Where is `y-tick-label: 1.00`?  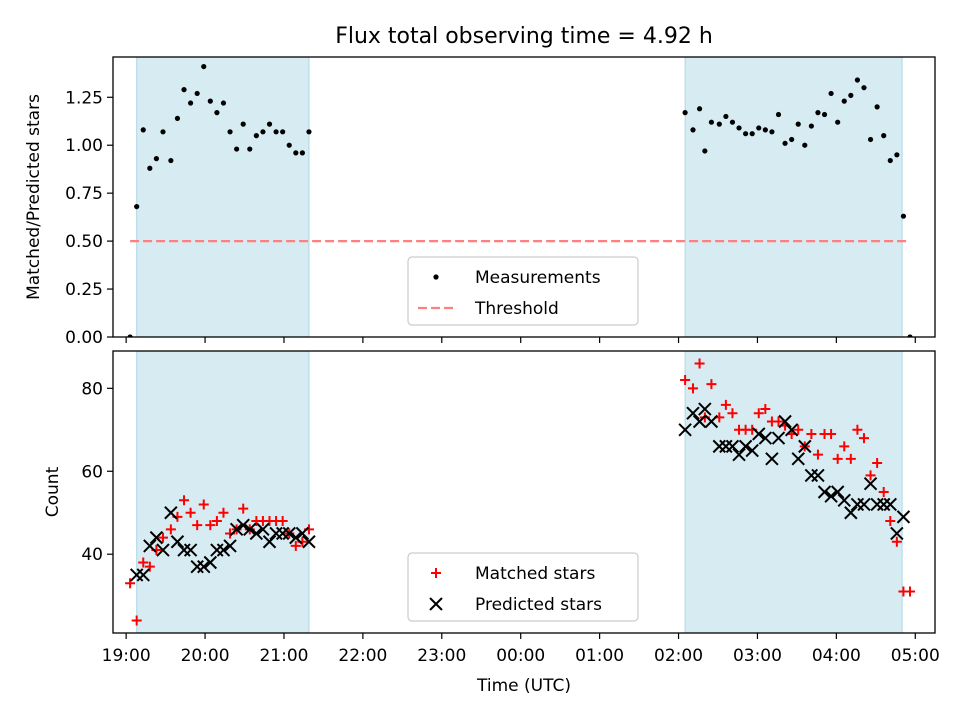 y-tick-label: 1.00 is located at coordinates (84, 146).